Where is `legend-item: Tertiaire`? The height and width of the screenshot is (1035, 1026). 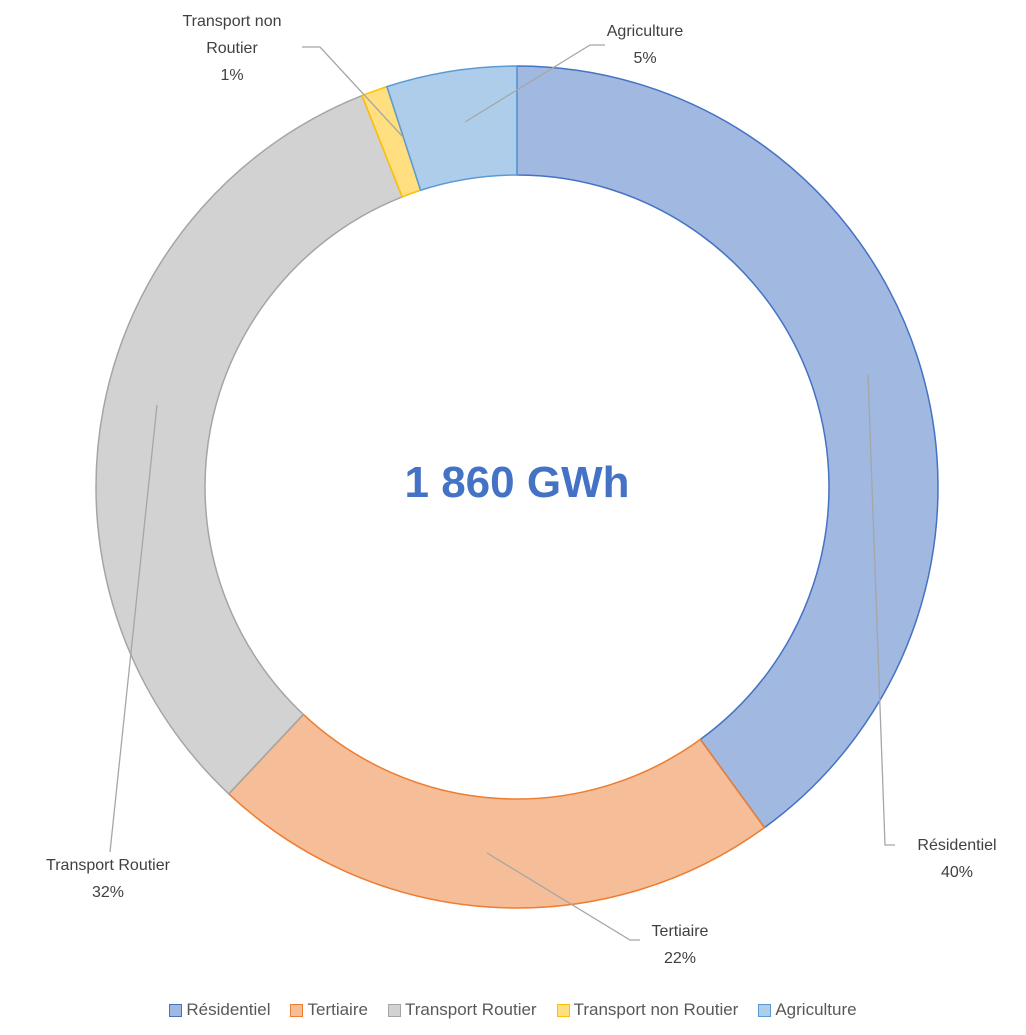
legend-item: Tertiaire is located at coordinates (329, 1010).